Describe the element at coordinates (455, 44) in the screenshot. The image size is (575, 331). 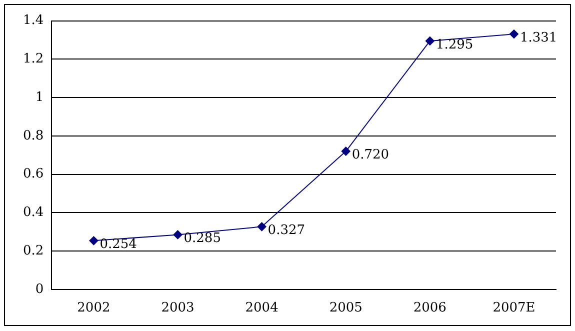
I see `data-label: 1.295` at that location.